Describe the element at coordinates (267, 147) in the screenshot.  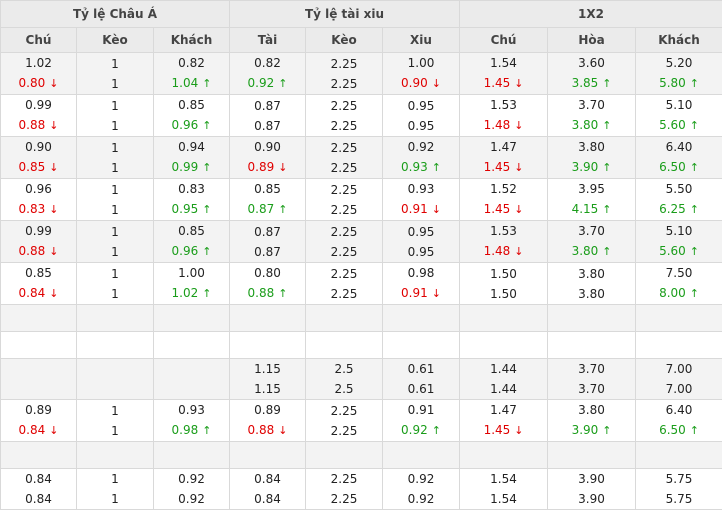
I see `opening-odds: 0.90` at that location.